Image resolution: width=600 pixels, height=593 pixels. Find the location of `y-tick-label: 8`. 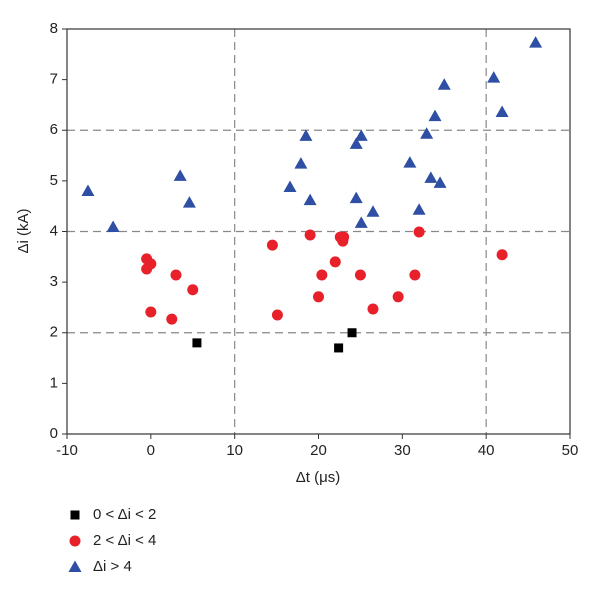

y-tick-label: 8 is located at coordinates (54, 28).